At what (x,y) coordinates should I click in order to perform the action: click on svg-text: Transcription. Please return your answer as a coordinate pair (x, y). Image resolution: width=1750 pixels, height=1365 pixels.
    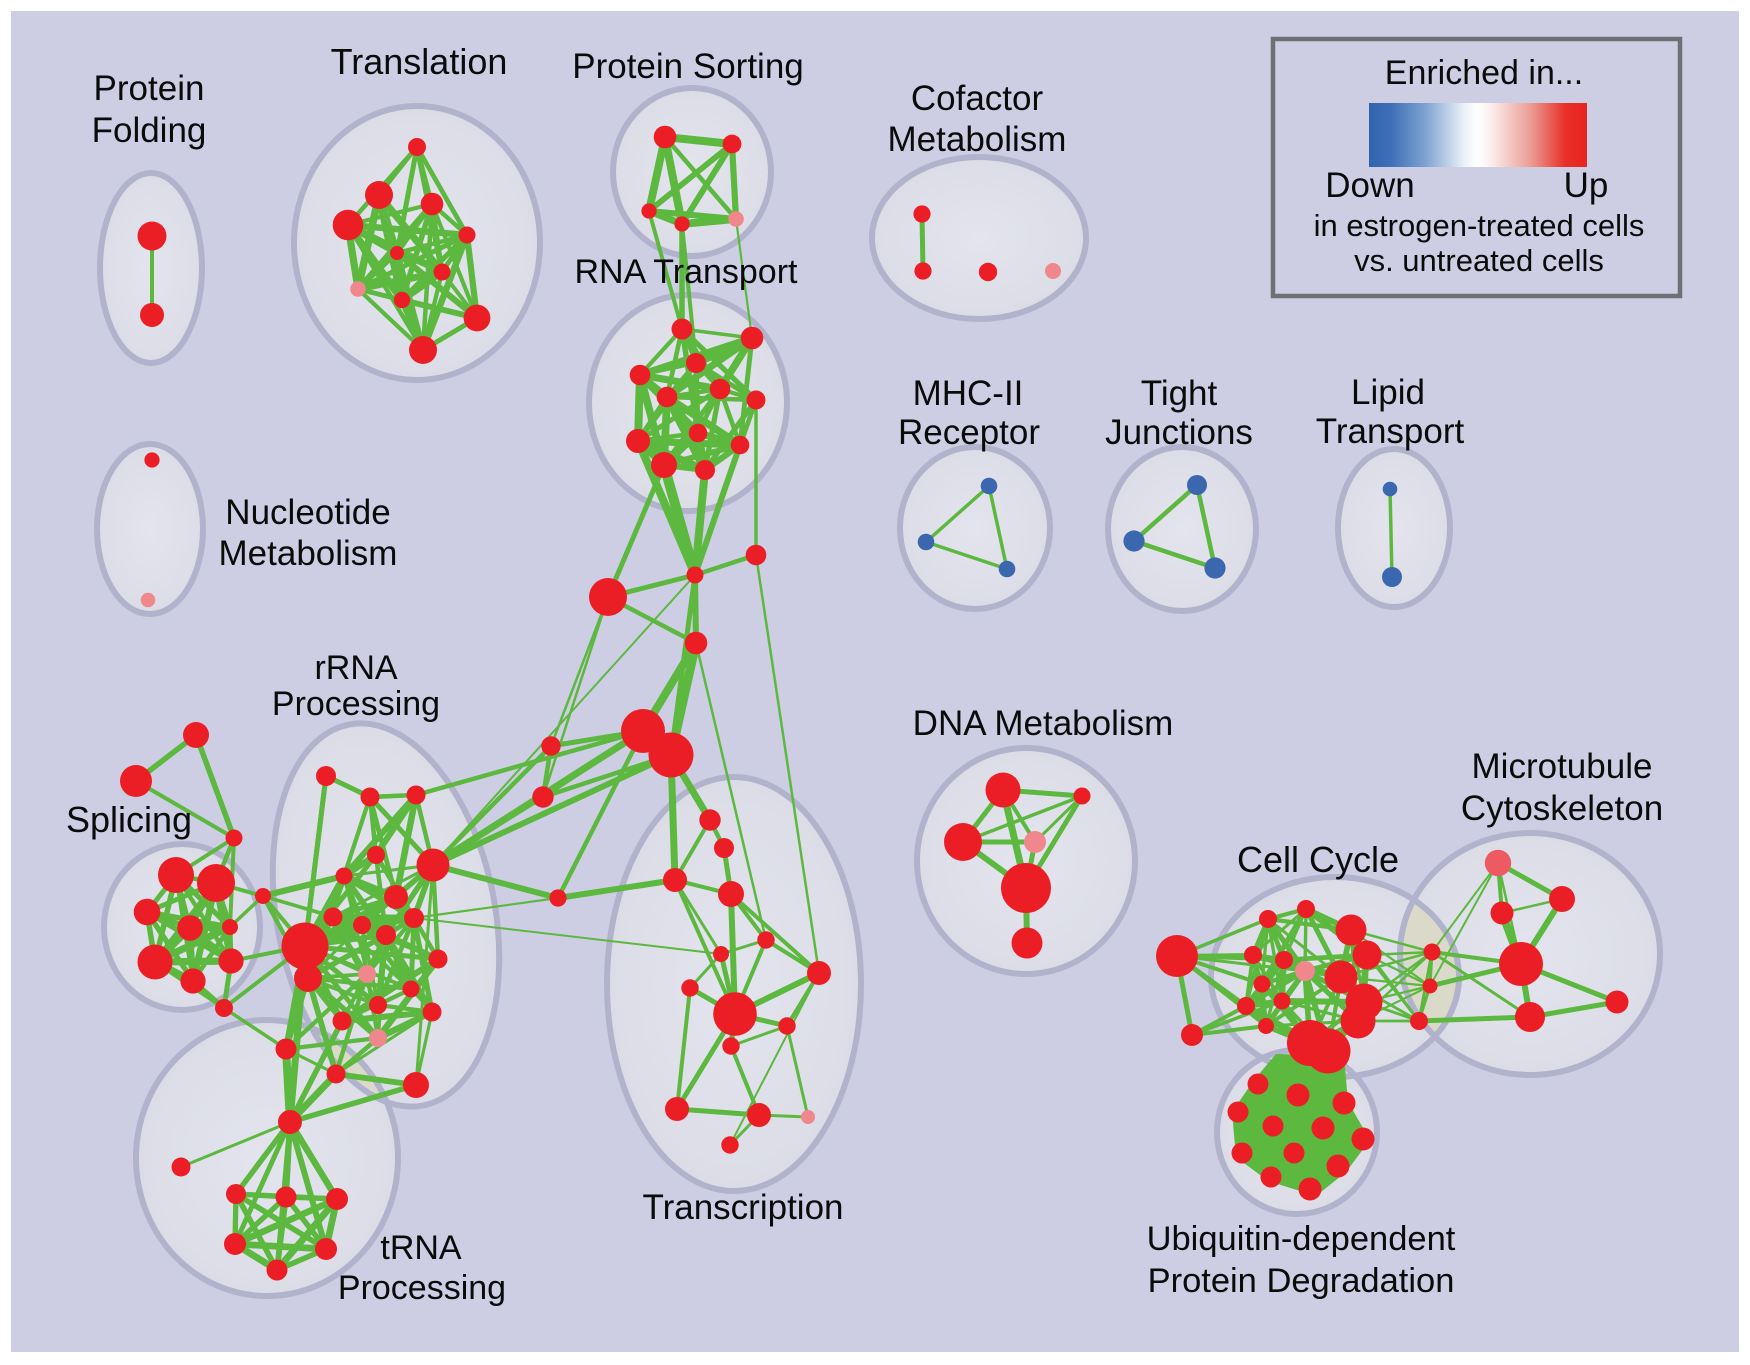
    Looking at the image, I should click on (743, 1207).